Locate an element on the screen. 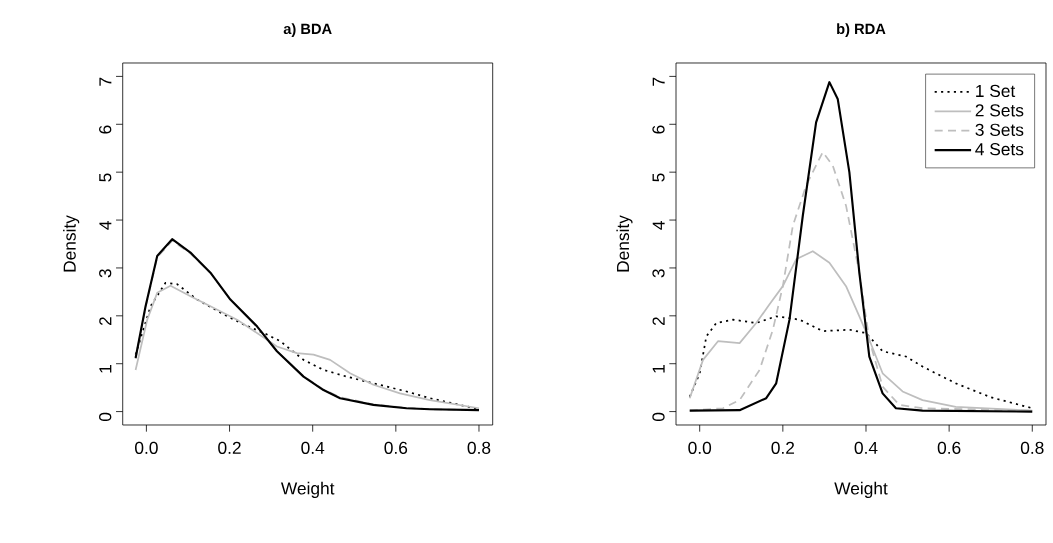 This screenshot has width=1053, height=543. chart-title: a) BDA is located at coordinates (307, 30).